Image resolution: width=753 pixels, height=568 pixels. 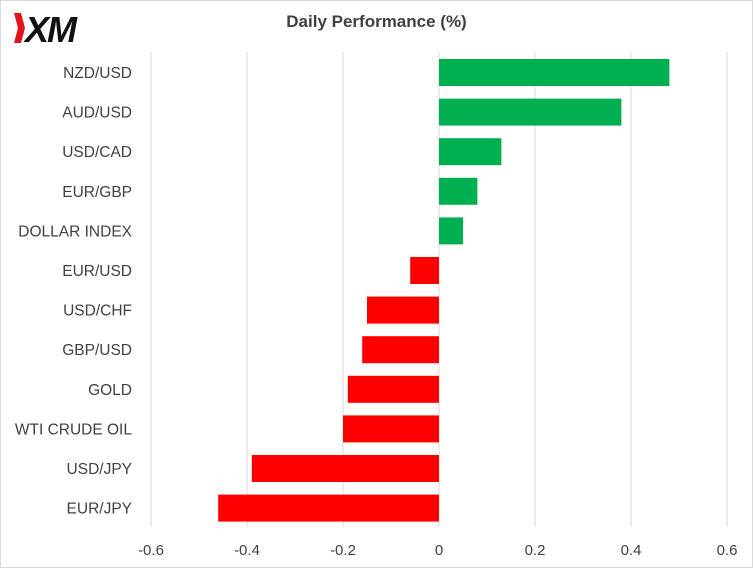 I want to click on x-tick-label: -0.4, so click(x=247, y=550).